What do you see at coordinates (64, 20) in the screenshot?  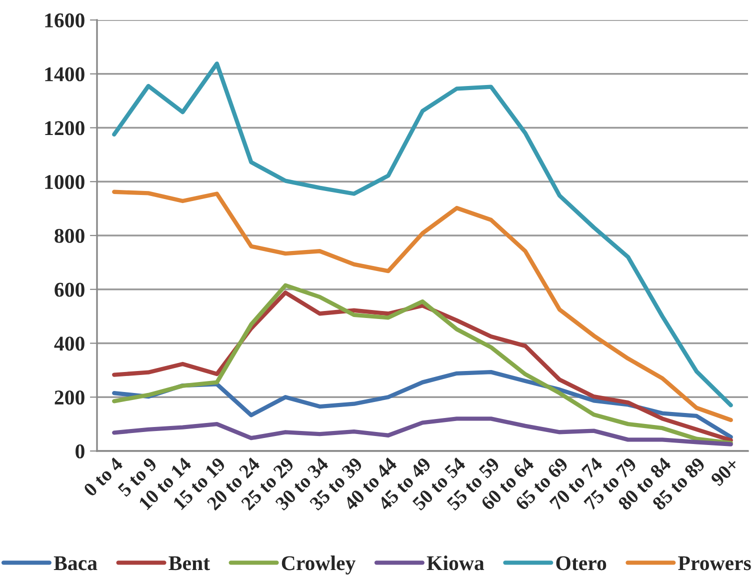 I see `y-tick-label: 1600` at bounding box center [64, 20].